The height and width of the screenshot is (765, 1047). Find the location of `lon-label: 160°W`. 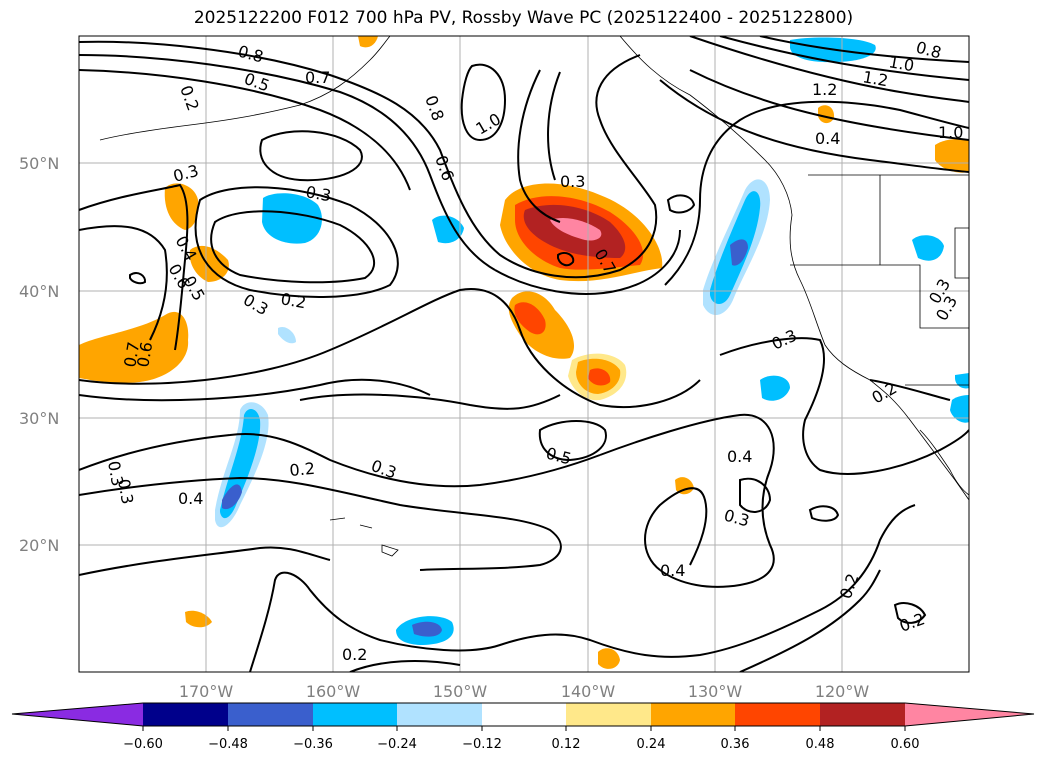

lon-label: 160°W is located at coordinates (333, 691).